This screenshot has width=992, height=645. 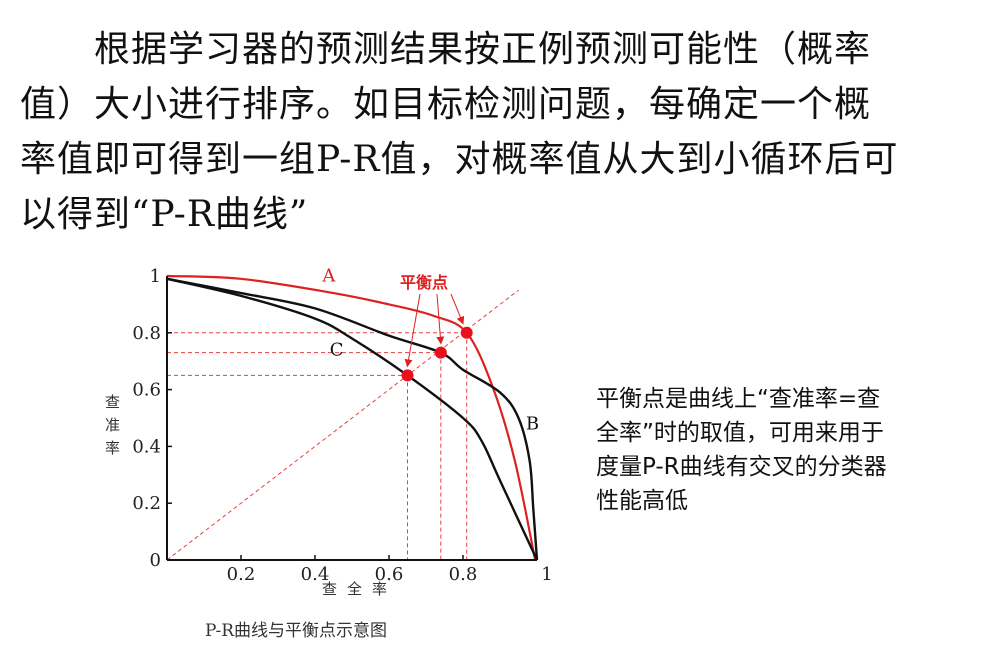 What do you see at coordinates (241, 574) in the screenshot?
I see `x-tick-label: 0.2` at bounding box center [241, 574].